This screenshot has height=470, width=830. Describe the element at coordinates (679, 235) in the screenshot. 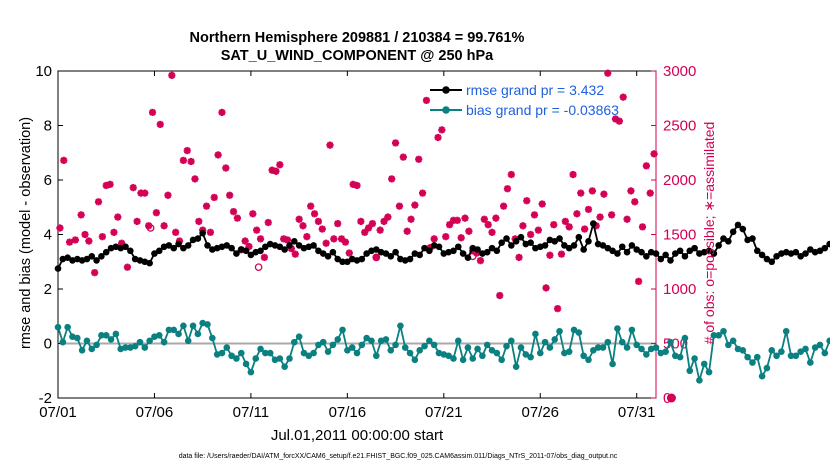

I see `y2-tick-label: 1500` at that location.